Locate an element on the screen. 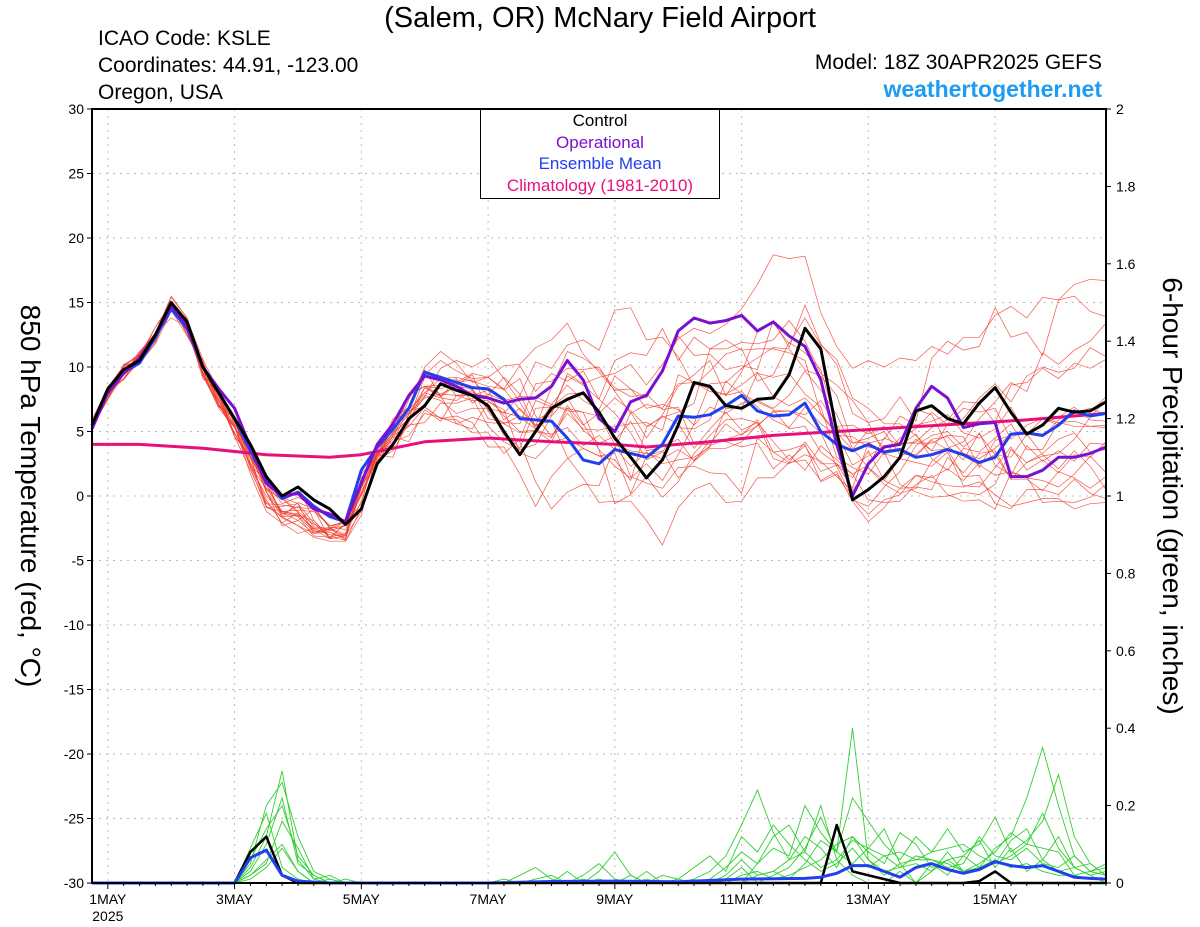  left-tick-label: -15 is located at coordinates (74, 690).